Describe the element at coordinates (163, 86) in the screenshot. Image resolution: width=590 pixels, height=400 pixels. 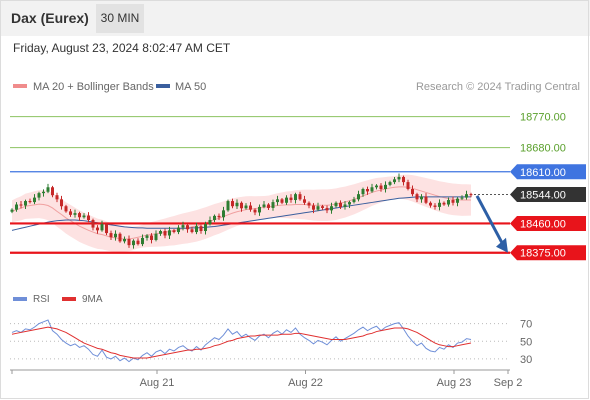
I see `legend-swatch-ma50` at that location.